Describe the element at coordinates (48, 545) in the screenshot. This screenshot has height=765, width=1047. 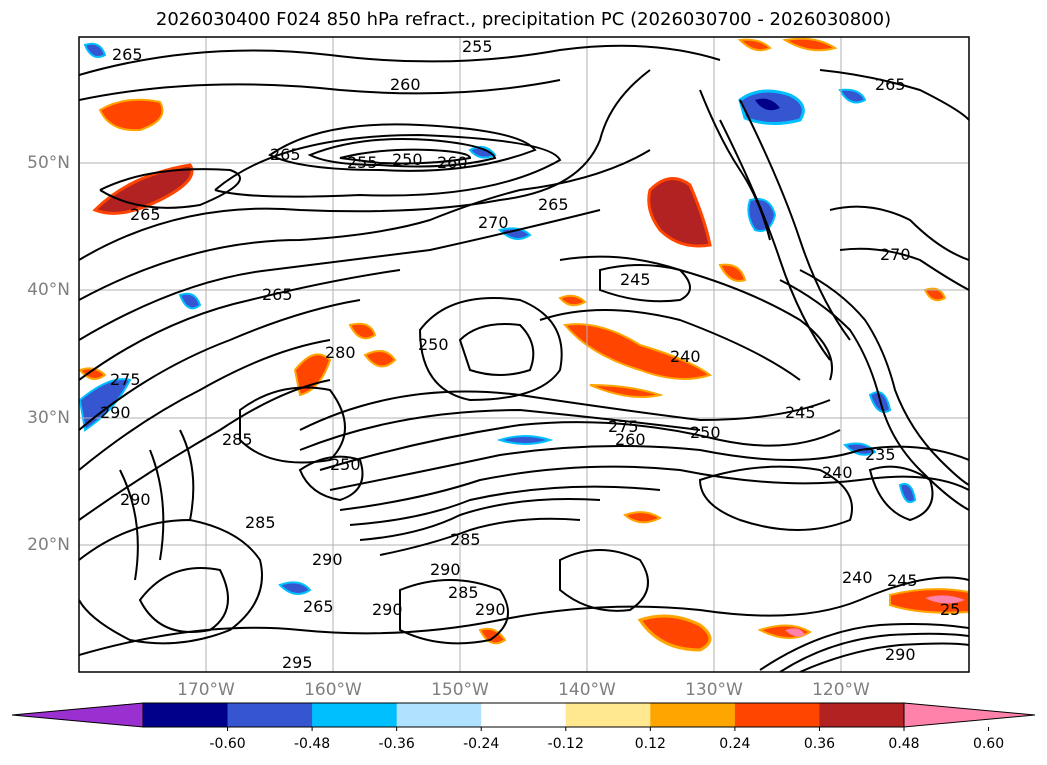
I see `lat-label-20n: 20°N` at that location.